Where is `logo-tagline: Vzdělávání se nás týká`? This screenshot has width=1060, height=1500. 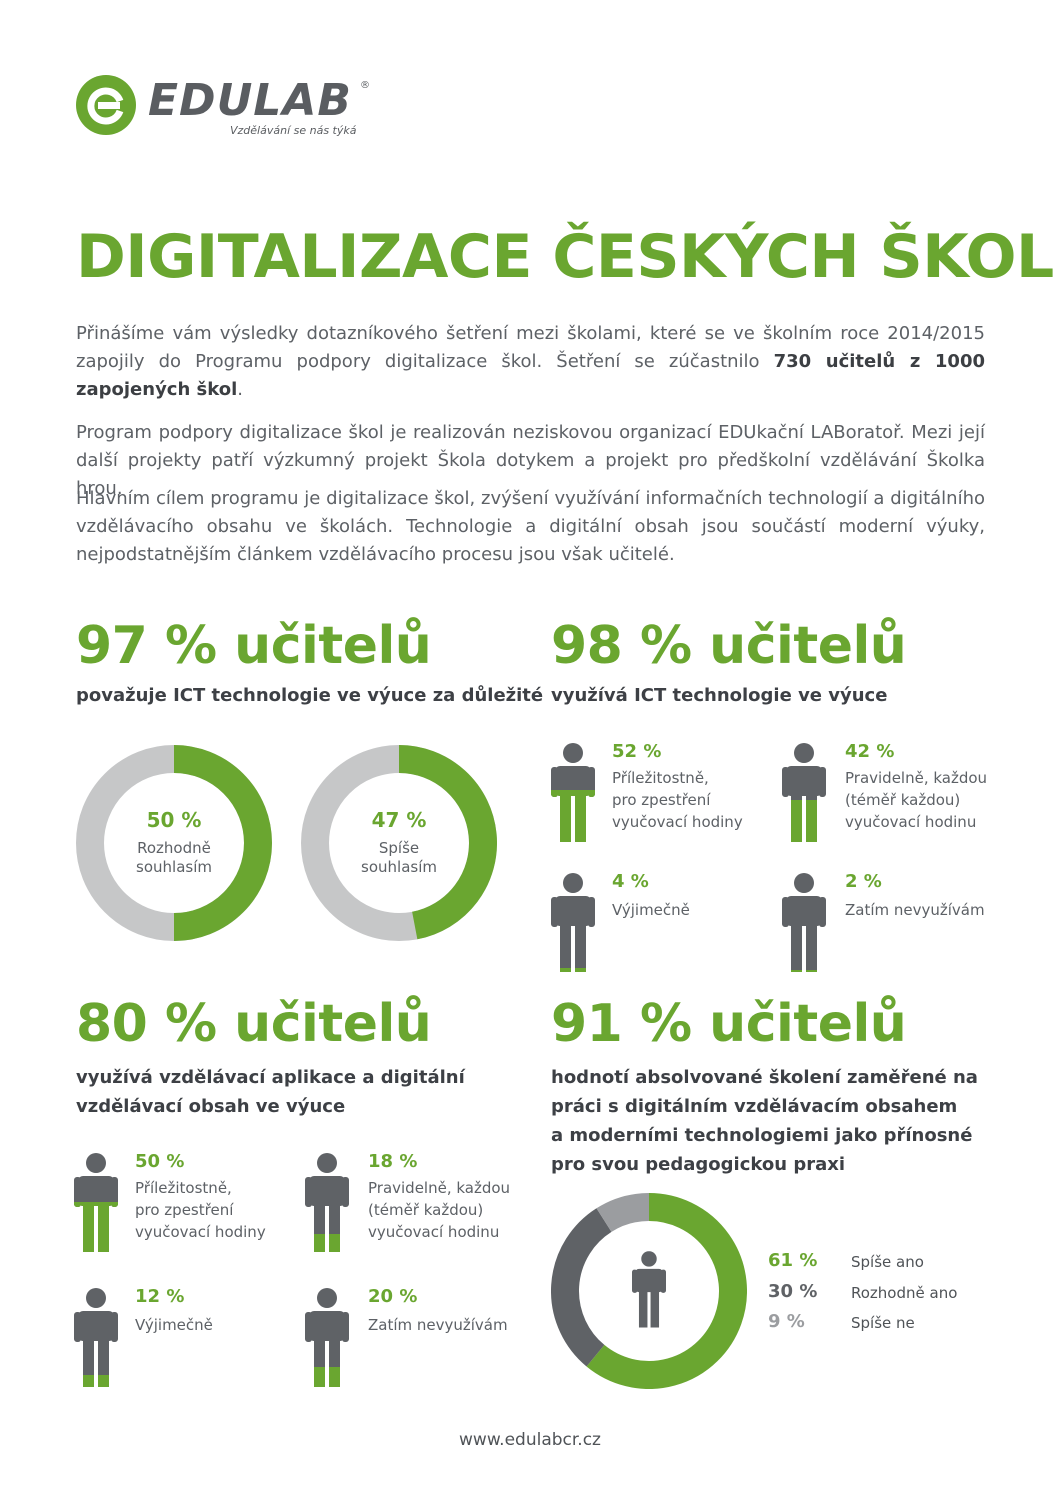
logo-tagline: Vzdělávání se nás týká is located at coordinates (293, 130).